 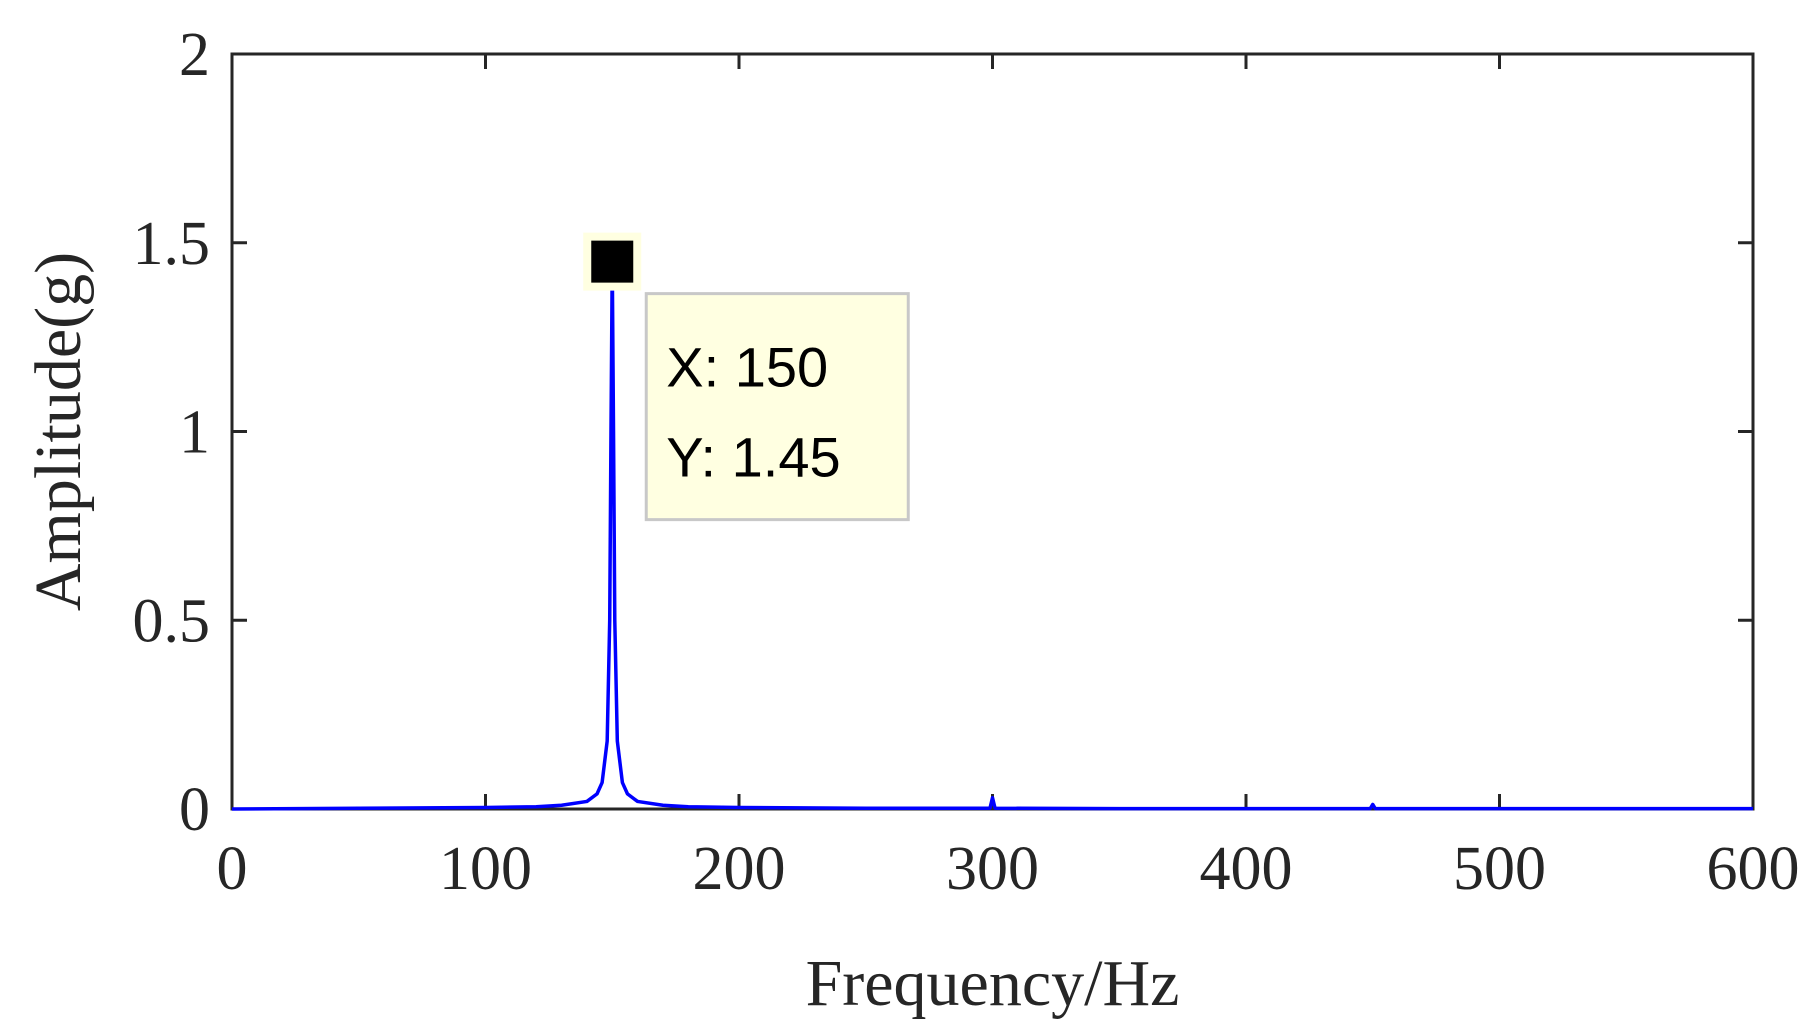 What do you see at coordinates (747, 367) in the screenshot?
I see `datatip-x-text: X: 150` at bounding box center [747, 367].